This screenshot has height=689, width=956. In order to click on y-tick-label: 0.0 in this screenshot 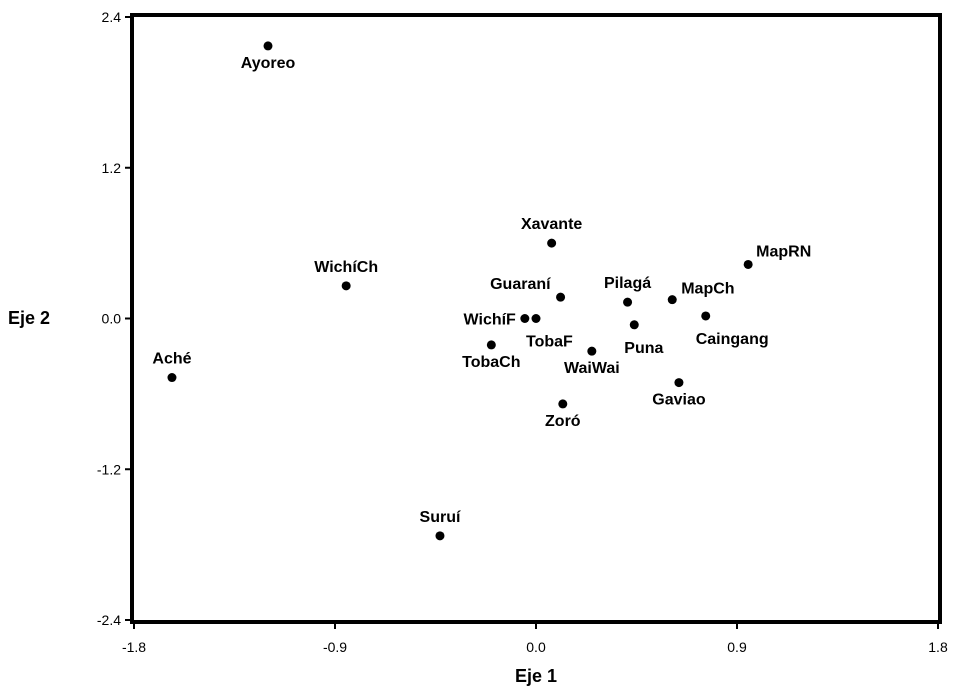, I will do `click(112, 319)`.